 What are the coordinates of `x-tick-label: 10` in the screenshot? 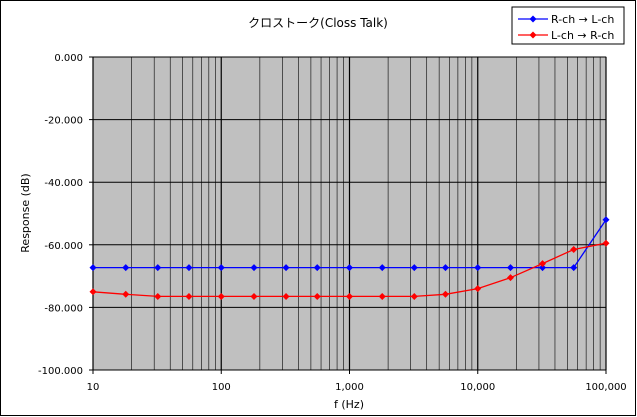 It's located at (93, 387).